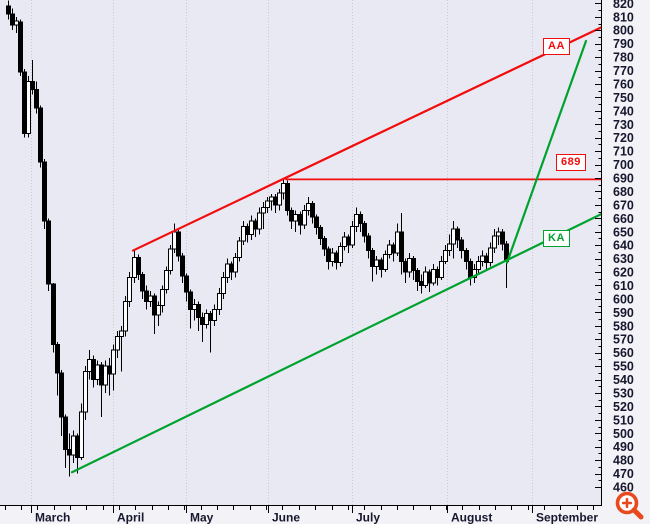 Image resolution: width=650 pixels, height=524 pixels. What do you see at coordinates (546, 151) in the screenshot?
I see `projection-line` at bounding box center [546, 151].